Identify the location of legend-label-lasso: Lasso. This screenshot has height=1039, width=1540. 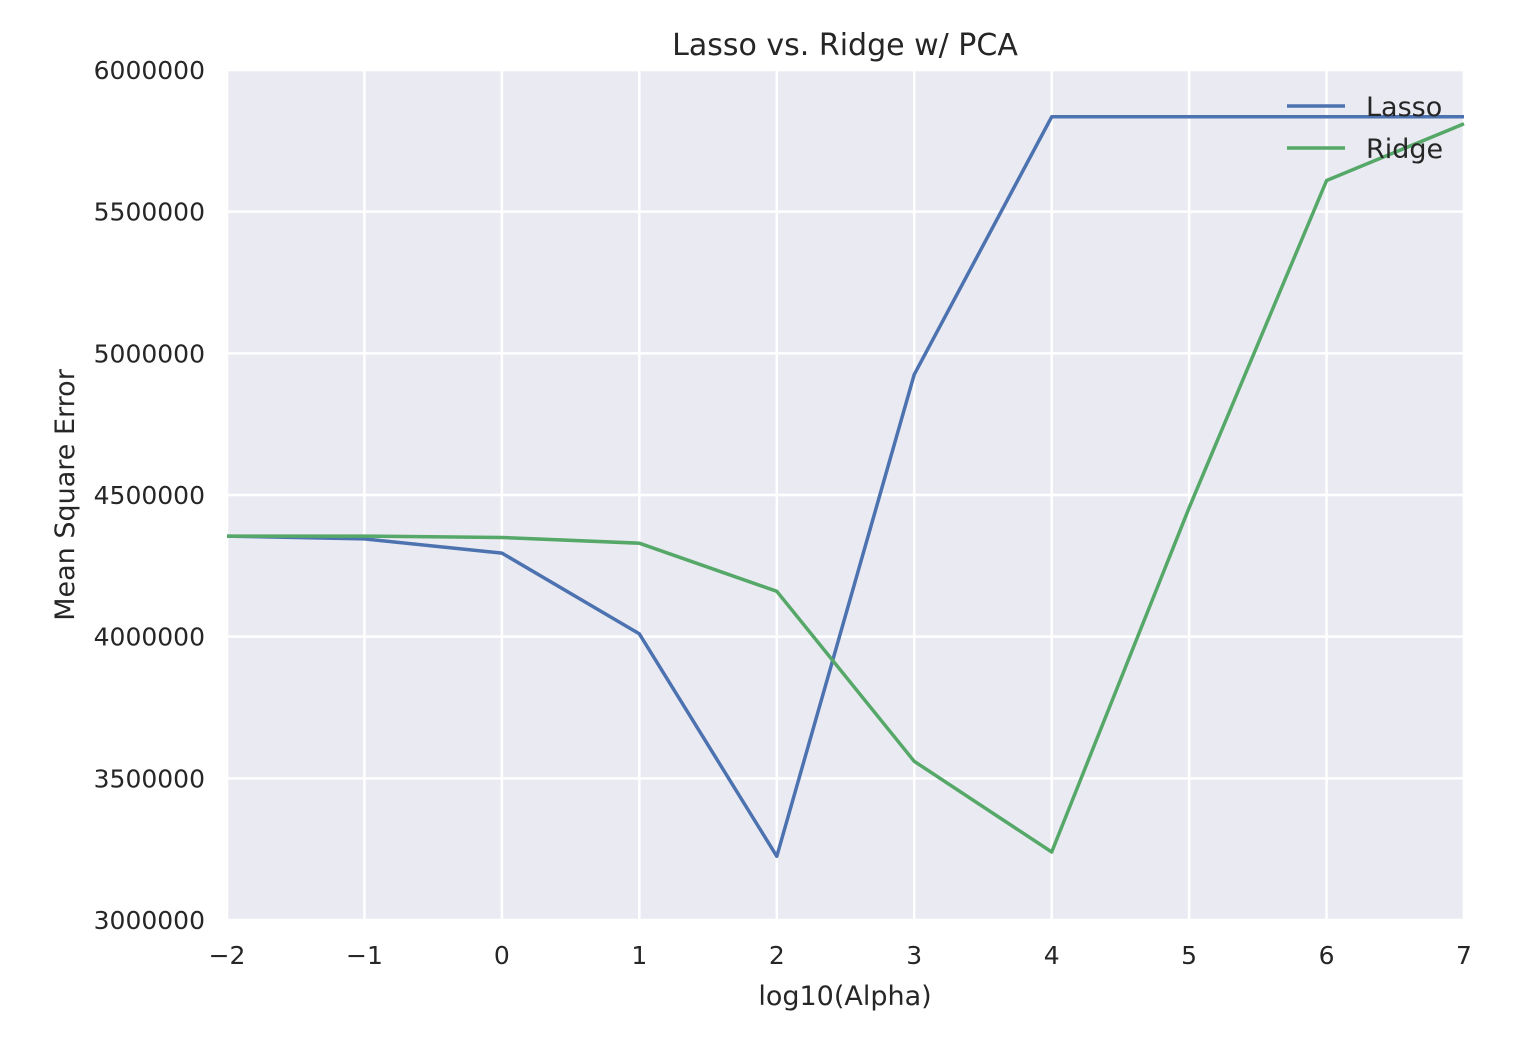
(1404, 107).